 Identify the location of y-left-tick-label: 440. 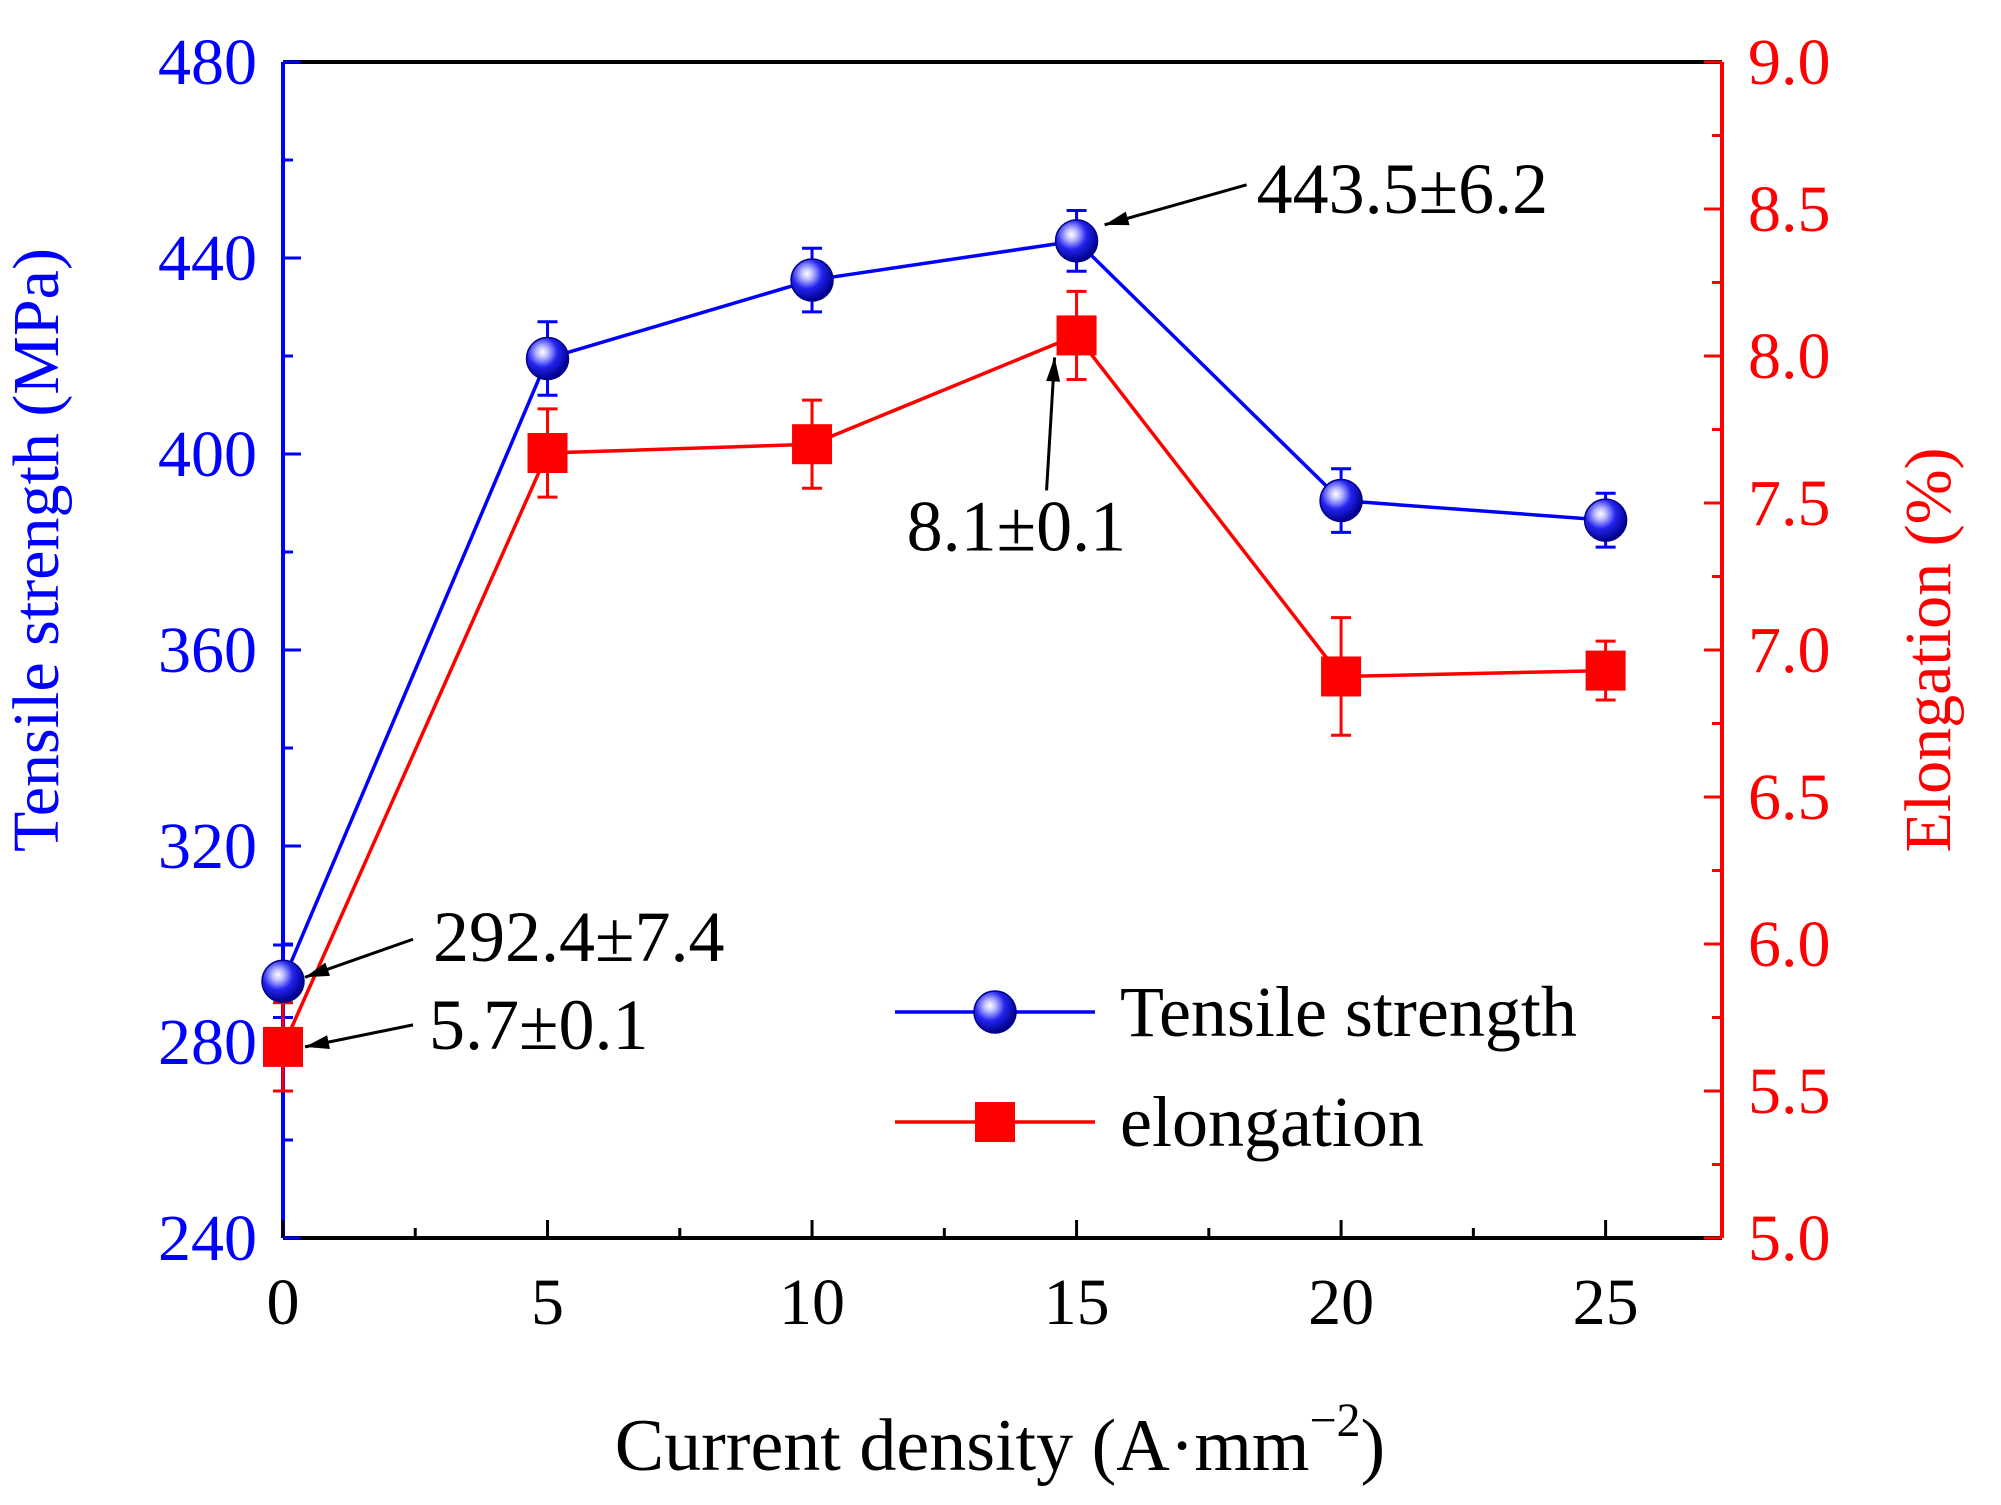
(207, 258).